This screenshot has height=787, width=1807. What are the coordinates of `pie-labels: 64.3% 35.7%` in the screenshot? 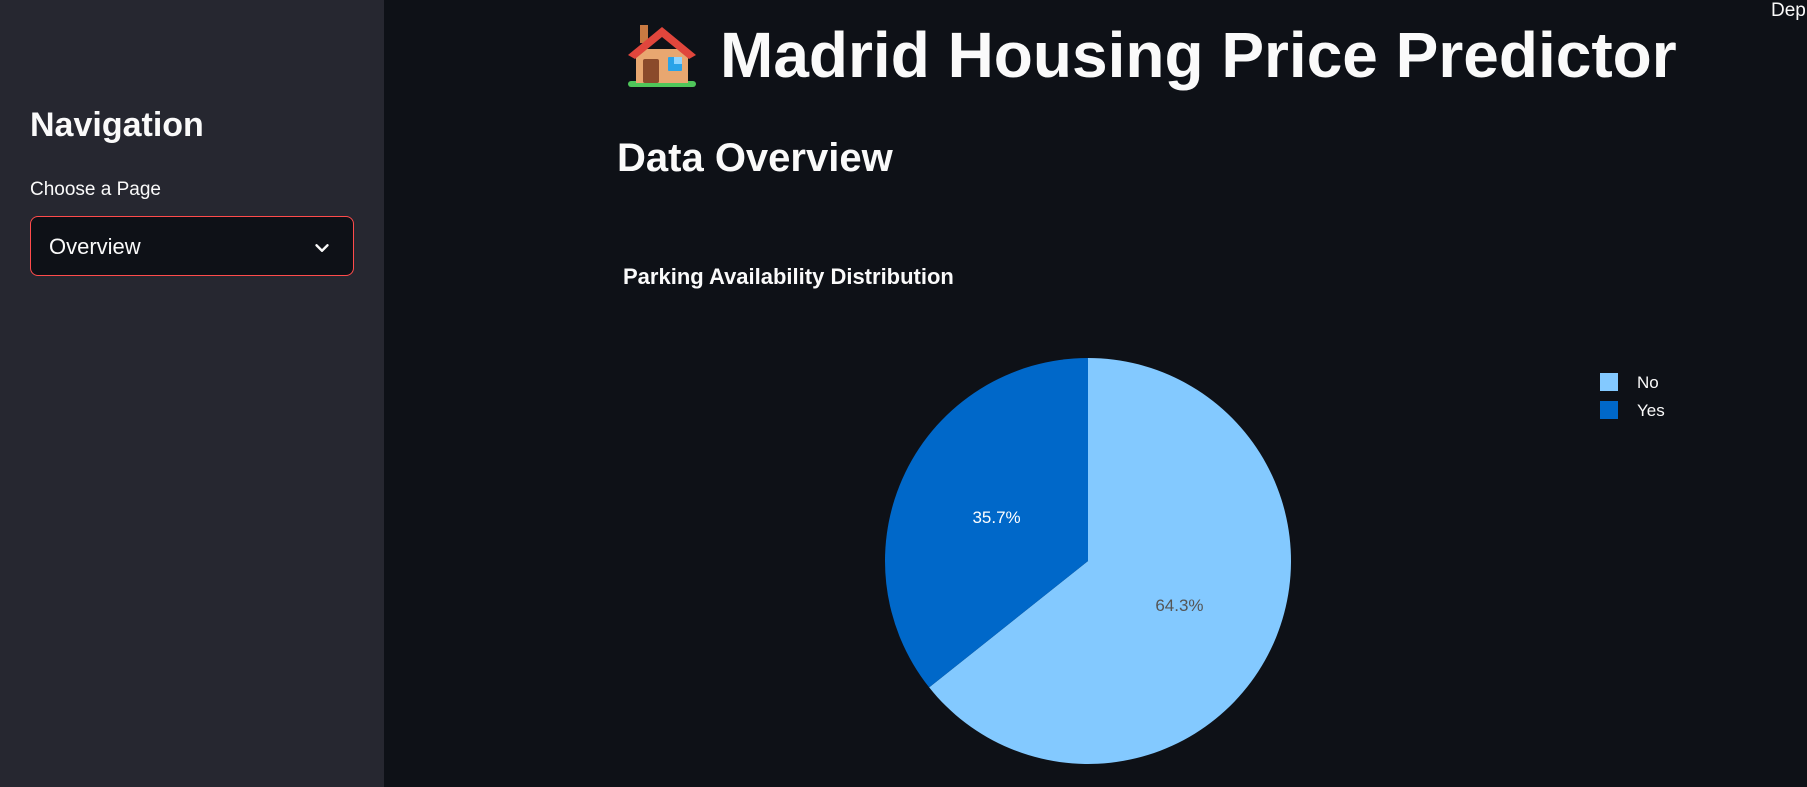 It's located at (1087, 561).